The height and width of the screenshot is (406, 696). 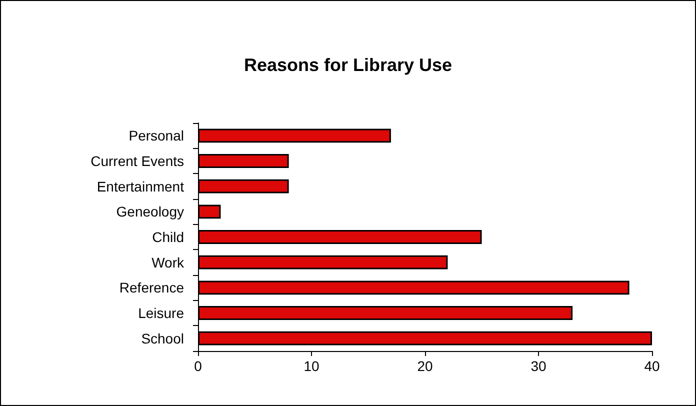 What do you see at coordinates (151, 288) in the screenshot?
I see `y-tick-label: Reference` at bounding box center [151, 288].